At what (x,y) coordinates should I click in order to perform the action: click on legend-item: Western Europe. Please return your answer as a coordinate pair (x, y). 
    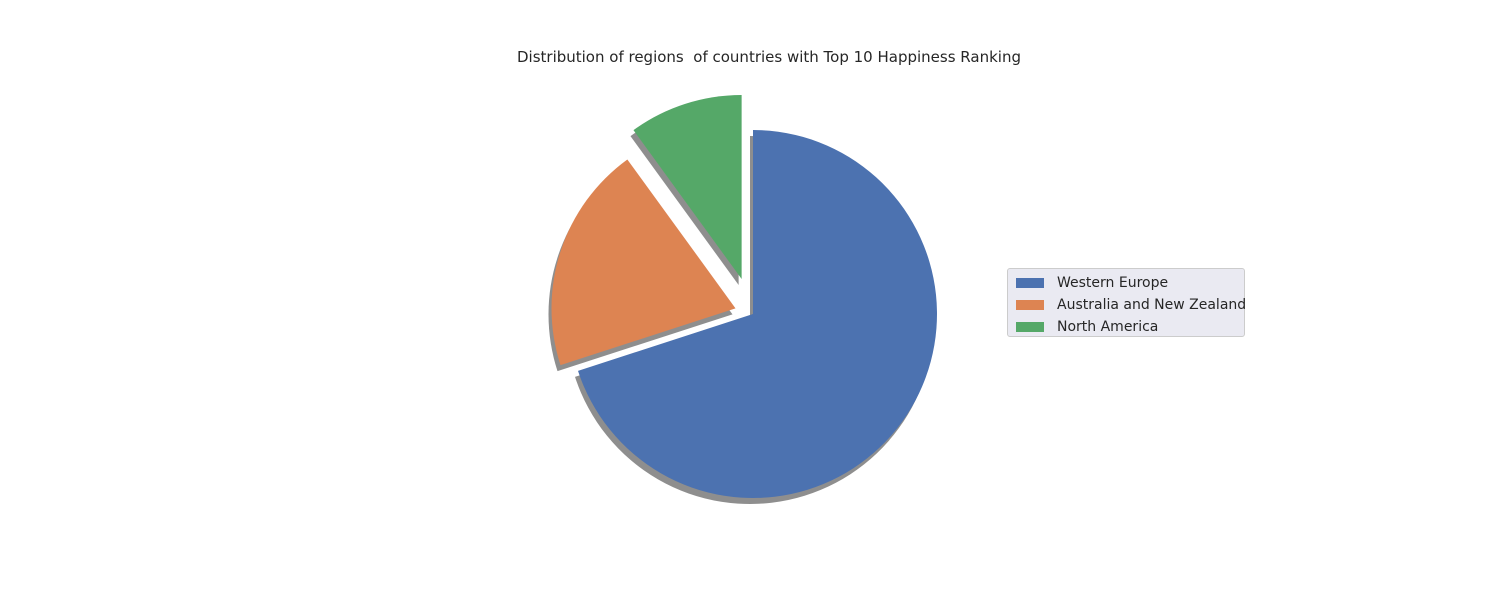
    Looking at the image, I should click on (1126, 283).